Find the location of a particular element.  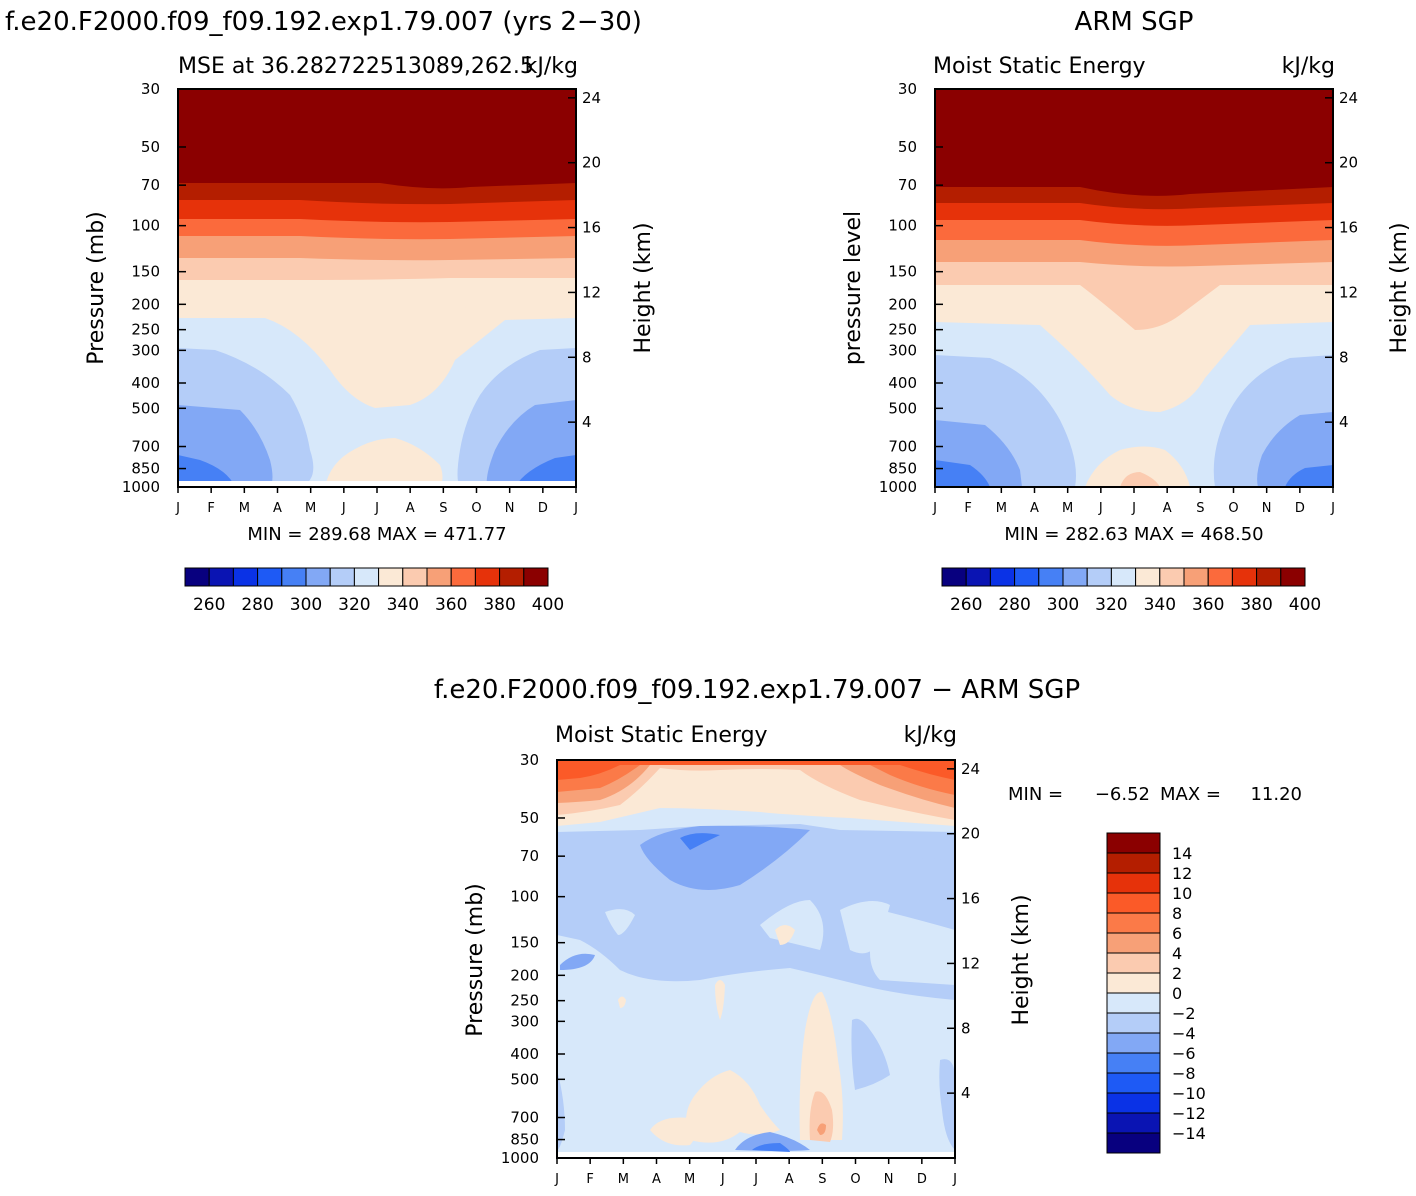

colorbar-label: 10 is located at coordinates (1182, 893).